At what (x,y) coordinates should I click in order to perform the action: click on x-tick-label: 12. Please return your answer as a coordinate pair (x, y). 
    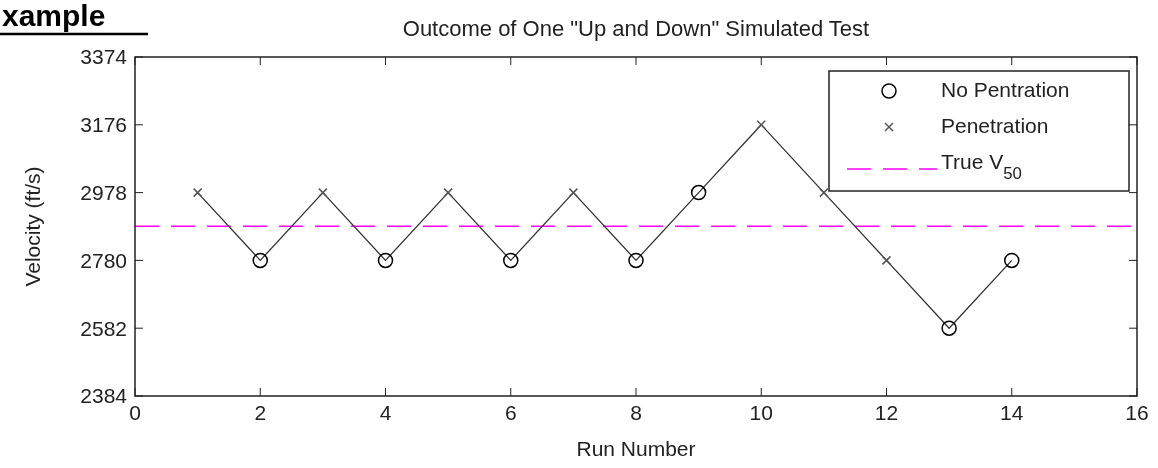
    Looking at the image, I should click on (886, 412).